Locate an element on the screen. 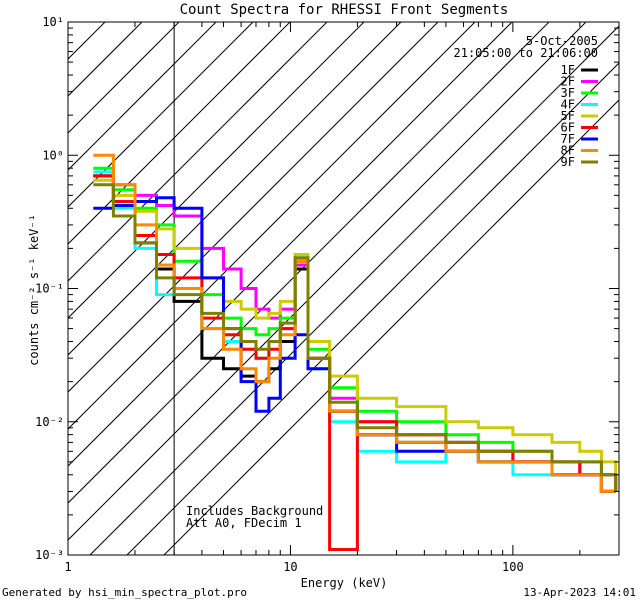  annotation-background: Includes Background is located at coordinates (254, 511).